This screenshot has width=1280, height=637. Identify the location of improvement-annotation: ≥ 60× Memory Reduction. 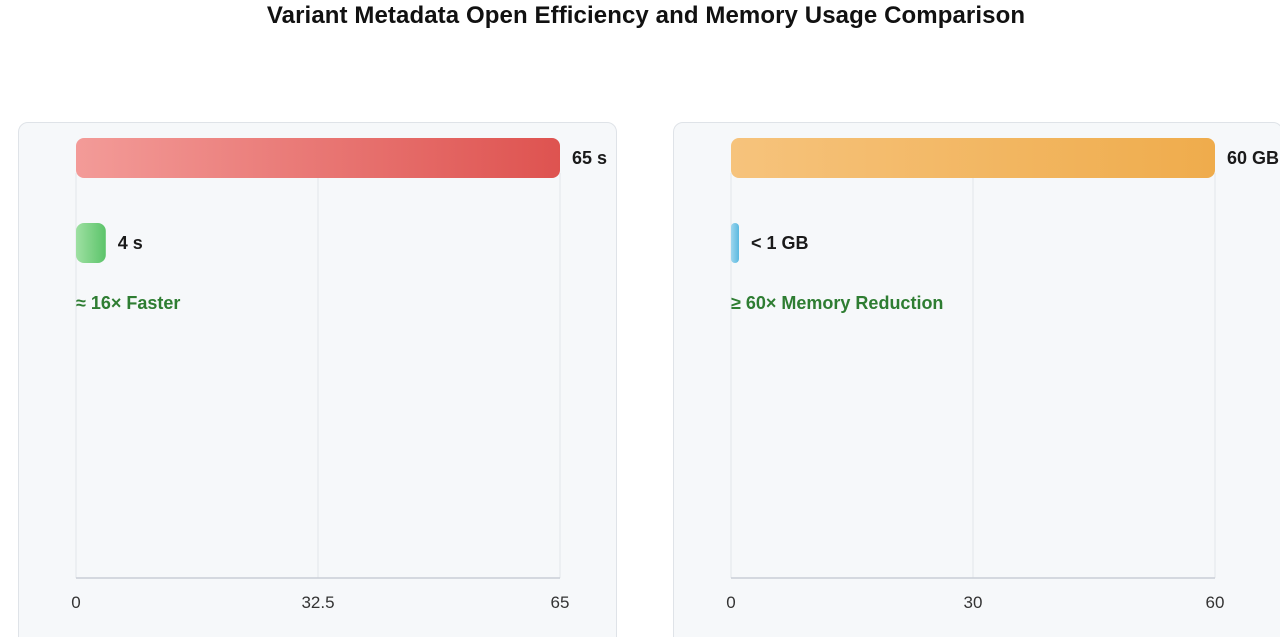
(837, 303).